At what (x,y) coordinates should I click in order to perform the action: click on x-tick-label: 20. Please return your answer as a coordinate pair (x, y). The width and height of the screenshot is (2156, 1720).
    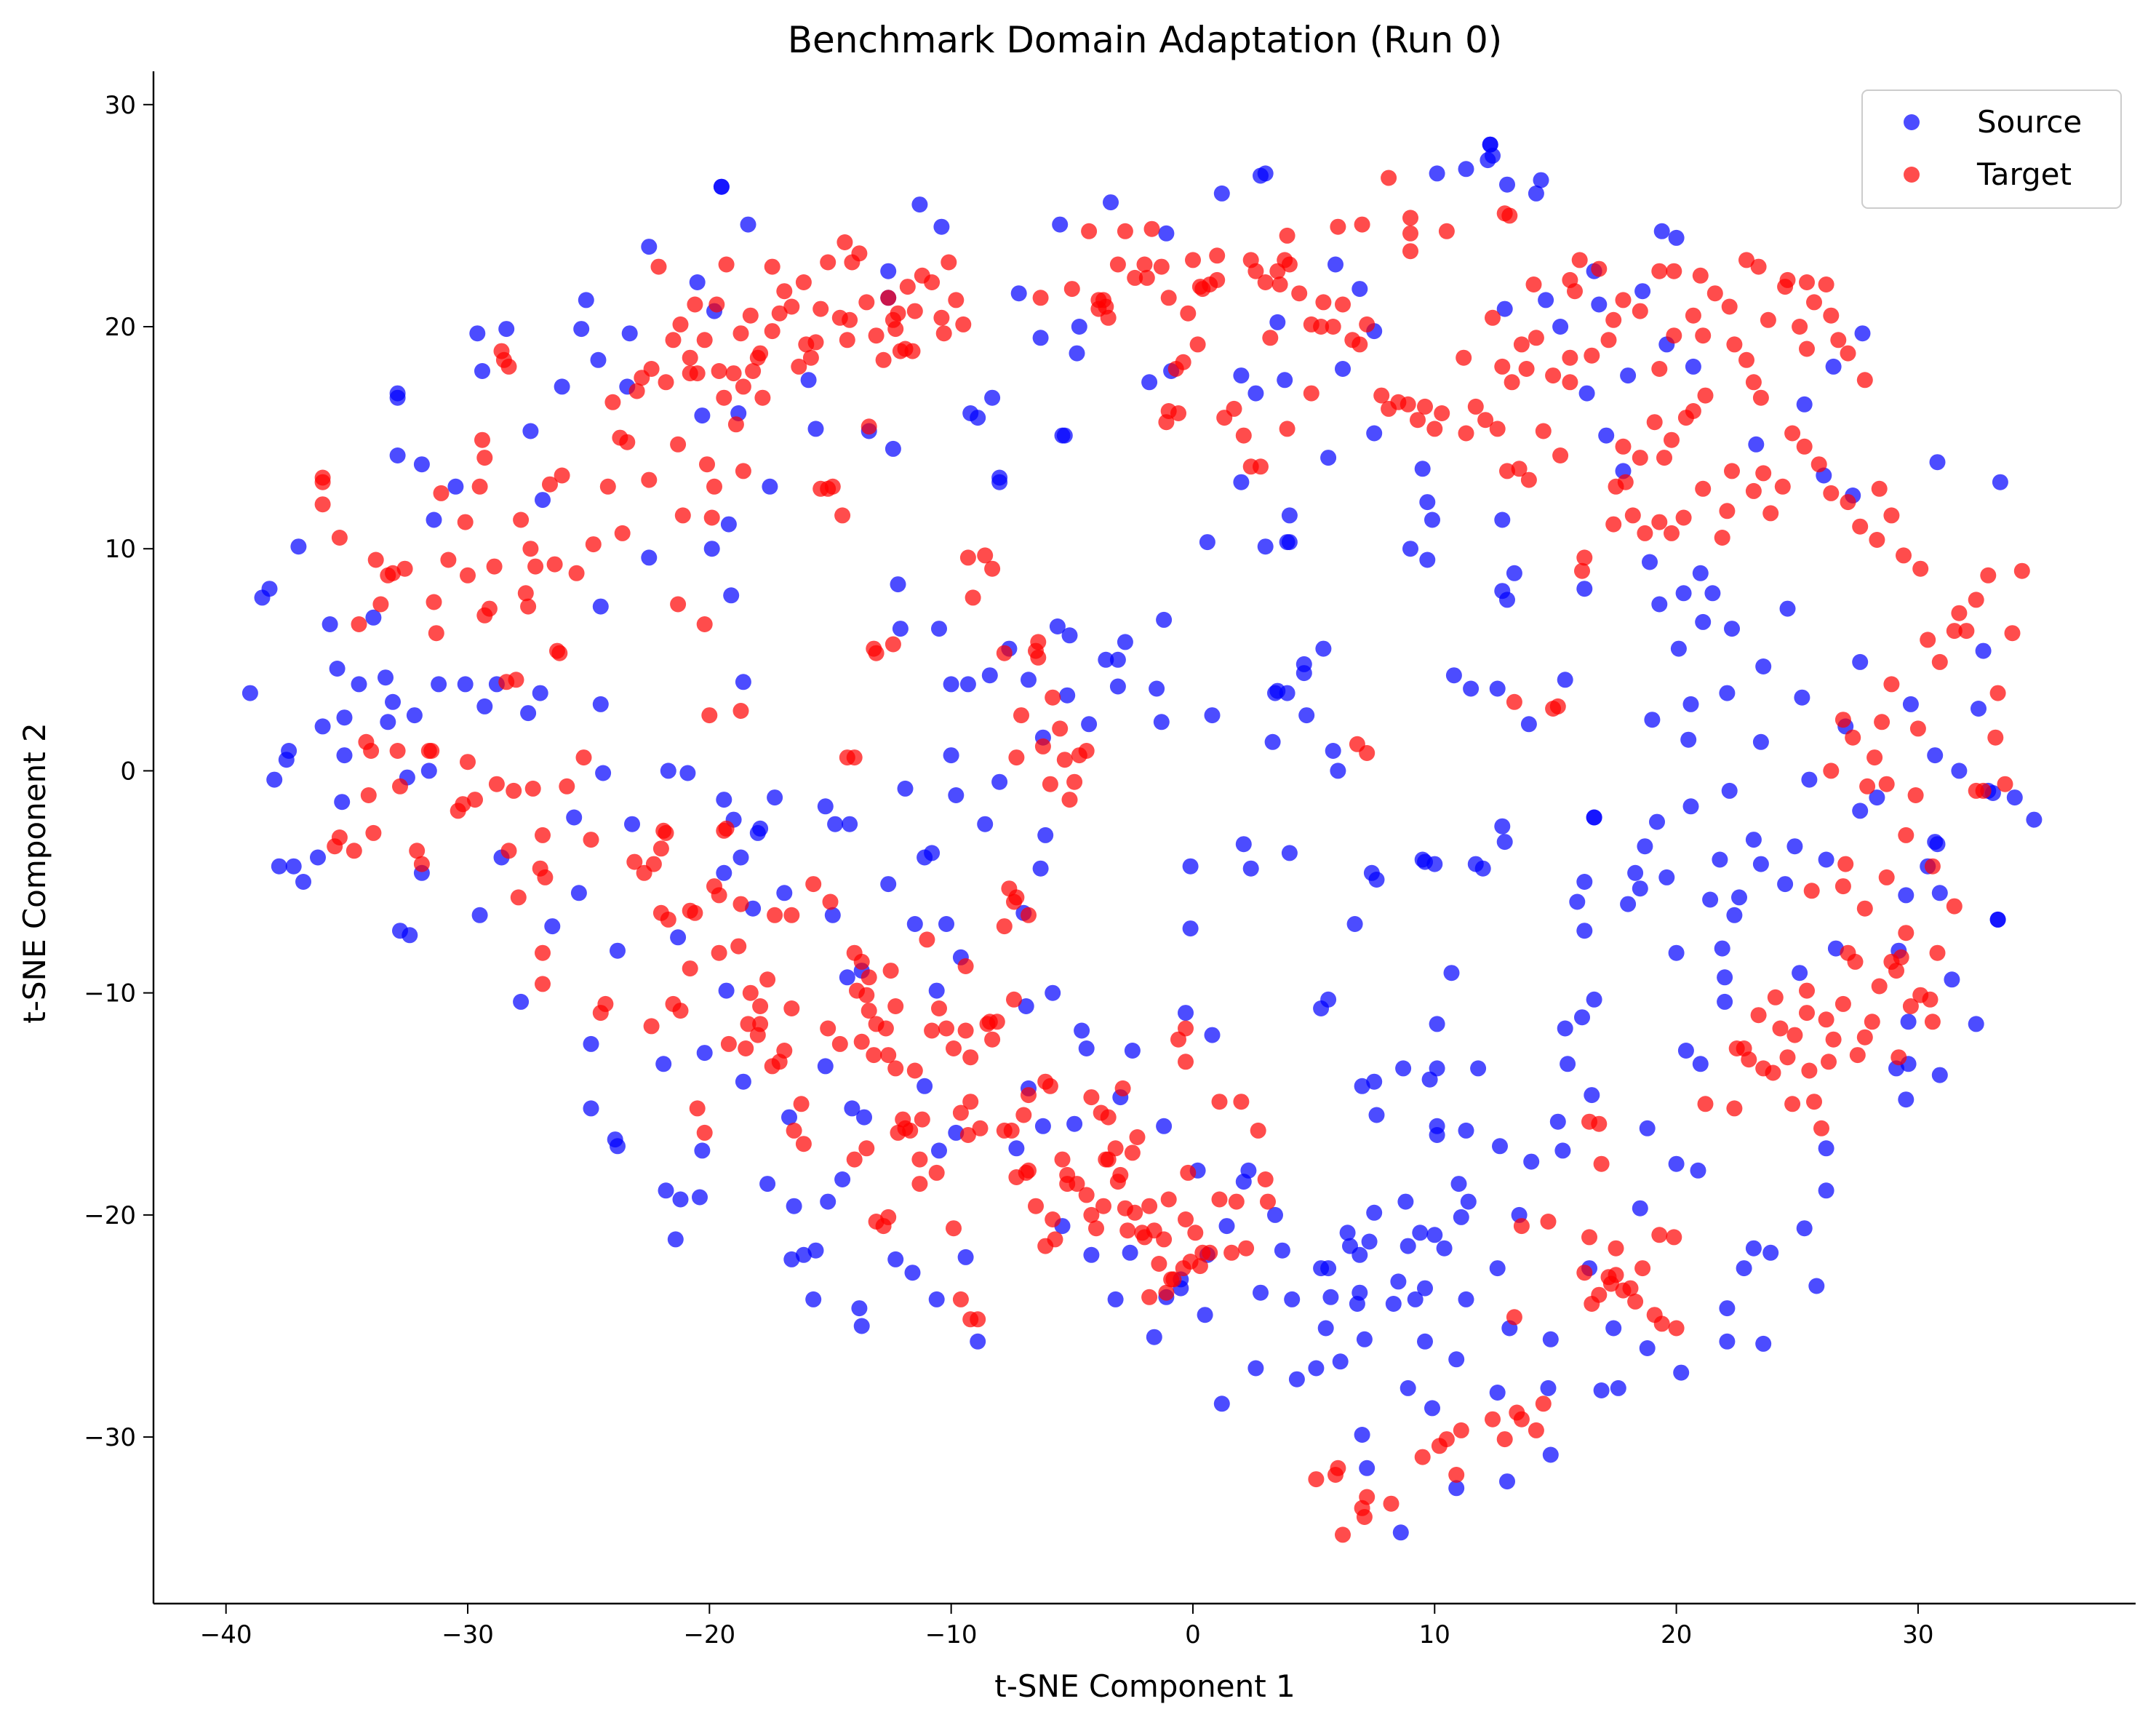
    Looking at the image, I should click on (1676, 1634).